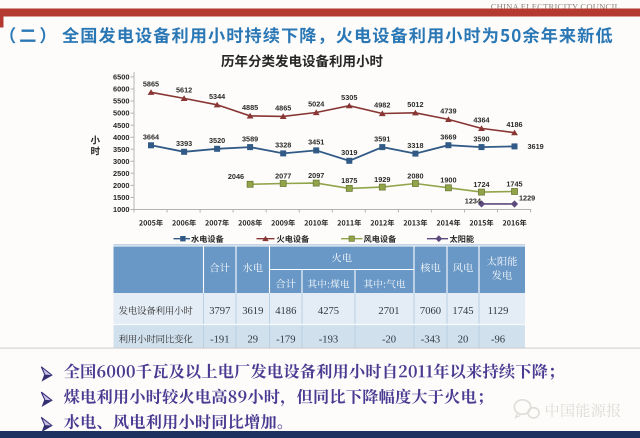 The height and width of the screenshot is (438, 640). Describe the element at coordinates (121, 113) in the screenshot. I see `svg-text: 5000` at that location.